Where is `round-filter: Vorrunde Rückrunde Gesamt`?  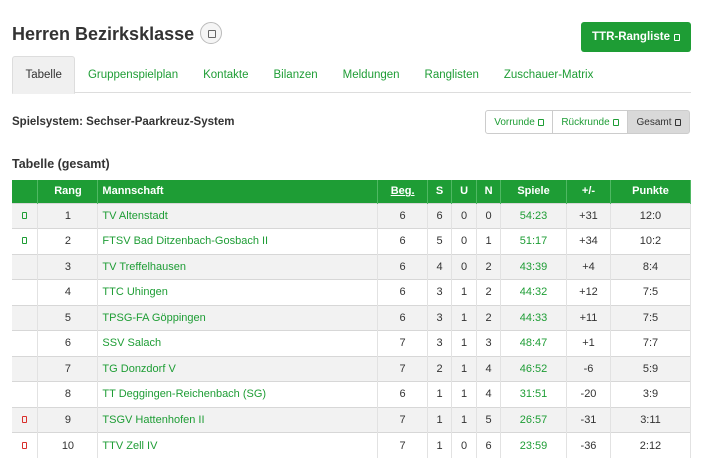
round-filter: Vorrunde Rückrunde Gesamt is located at coordinates (587, 122).